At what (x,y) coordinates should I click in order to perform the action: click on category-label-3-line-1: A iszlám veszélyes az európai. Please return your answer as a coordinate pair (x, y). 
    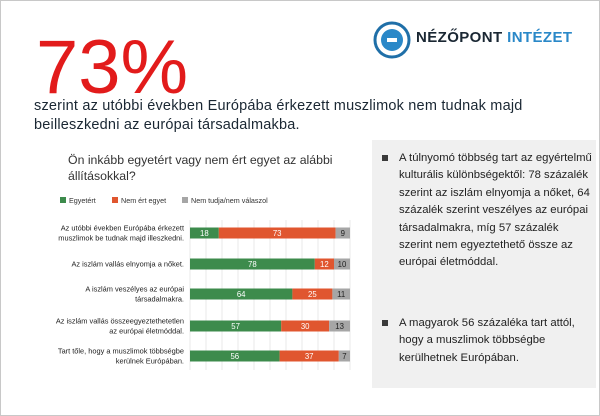
    Looking at the image, I should click on (134, 289).